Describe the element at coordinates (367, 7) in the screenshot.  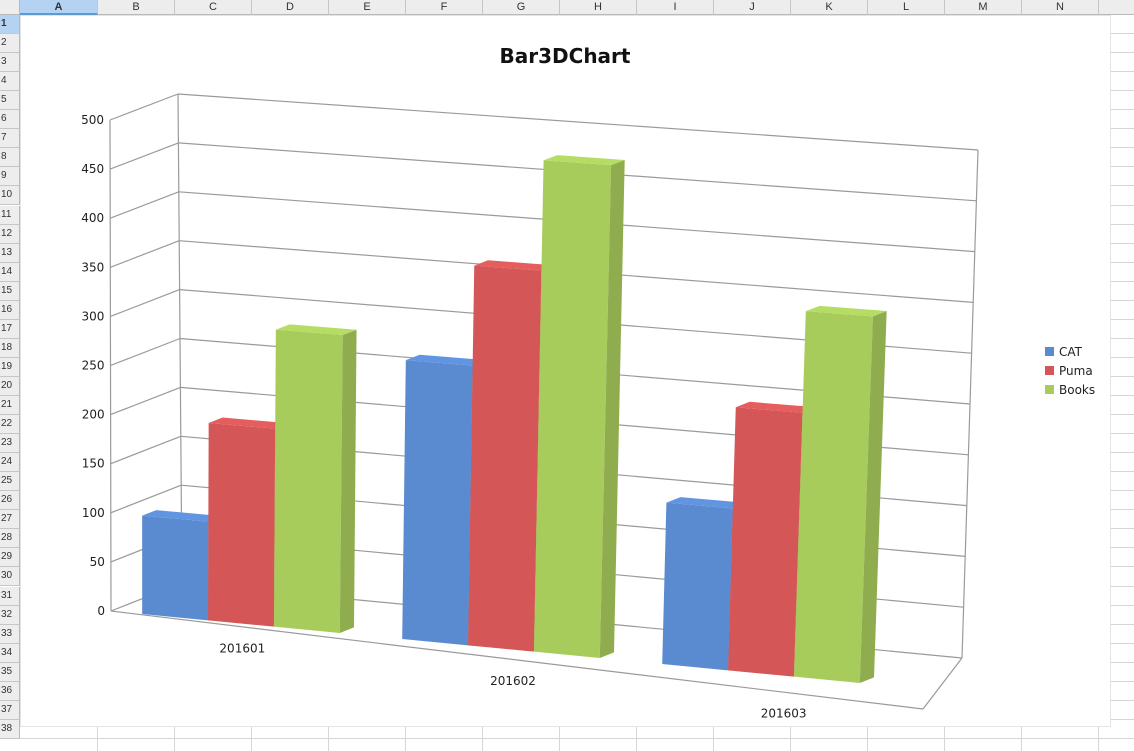
I see `column-header-e: E` at that location.